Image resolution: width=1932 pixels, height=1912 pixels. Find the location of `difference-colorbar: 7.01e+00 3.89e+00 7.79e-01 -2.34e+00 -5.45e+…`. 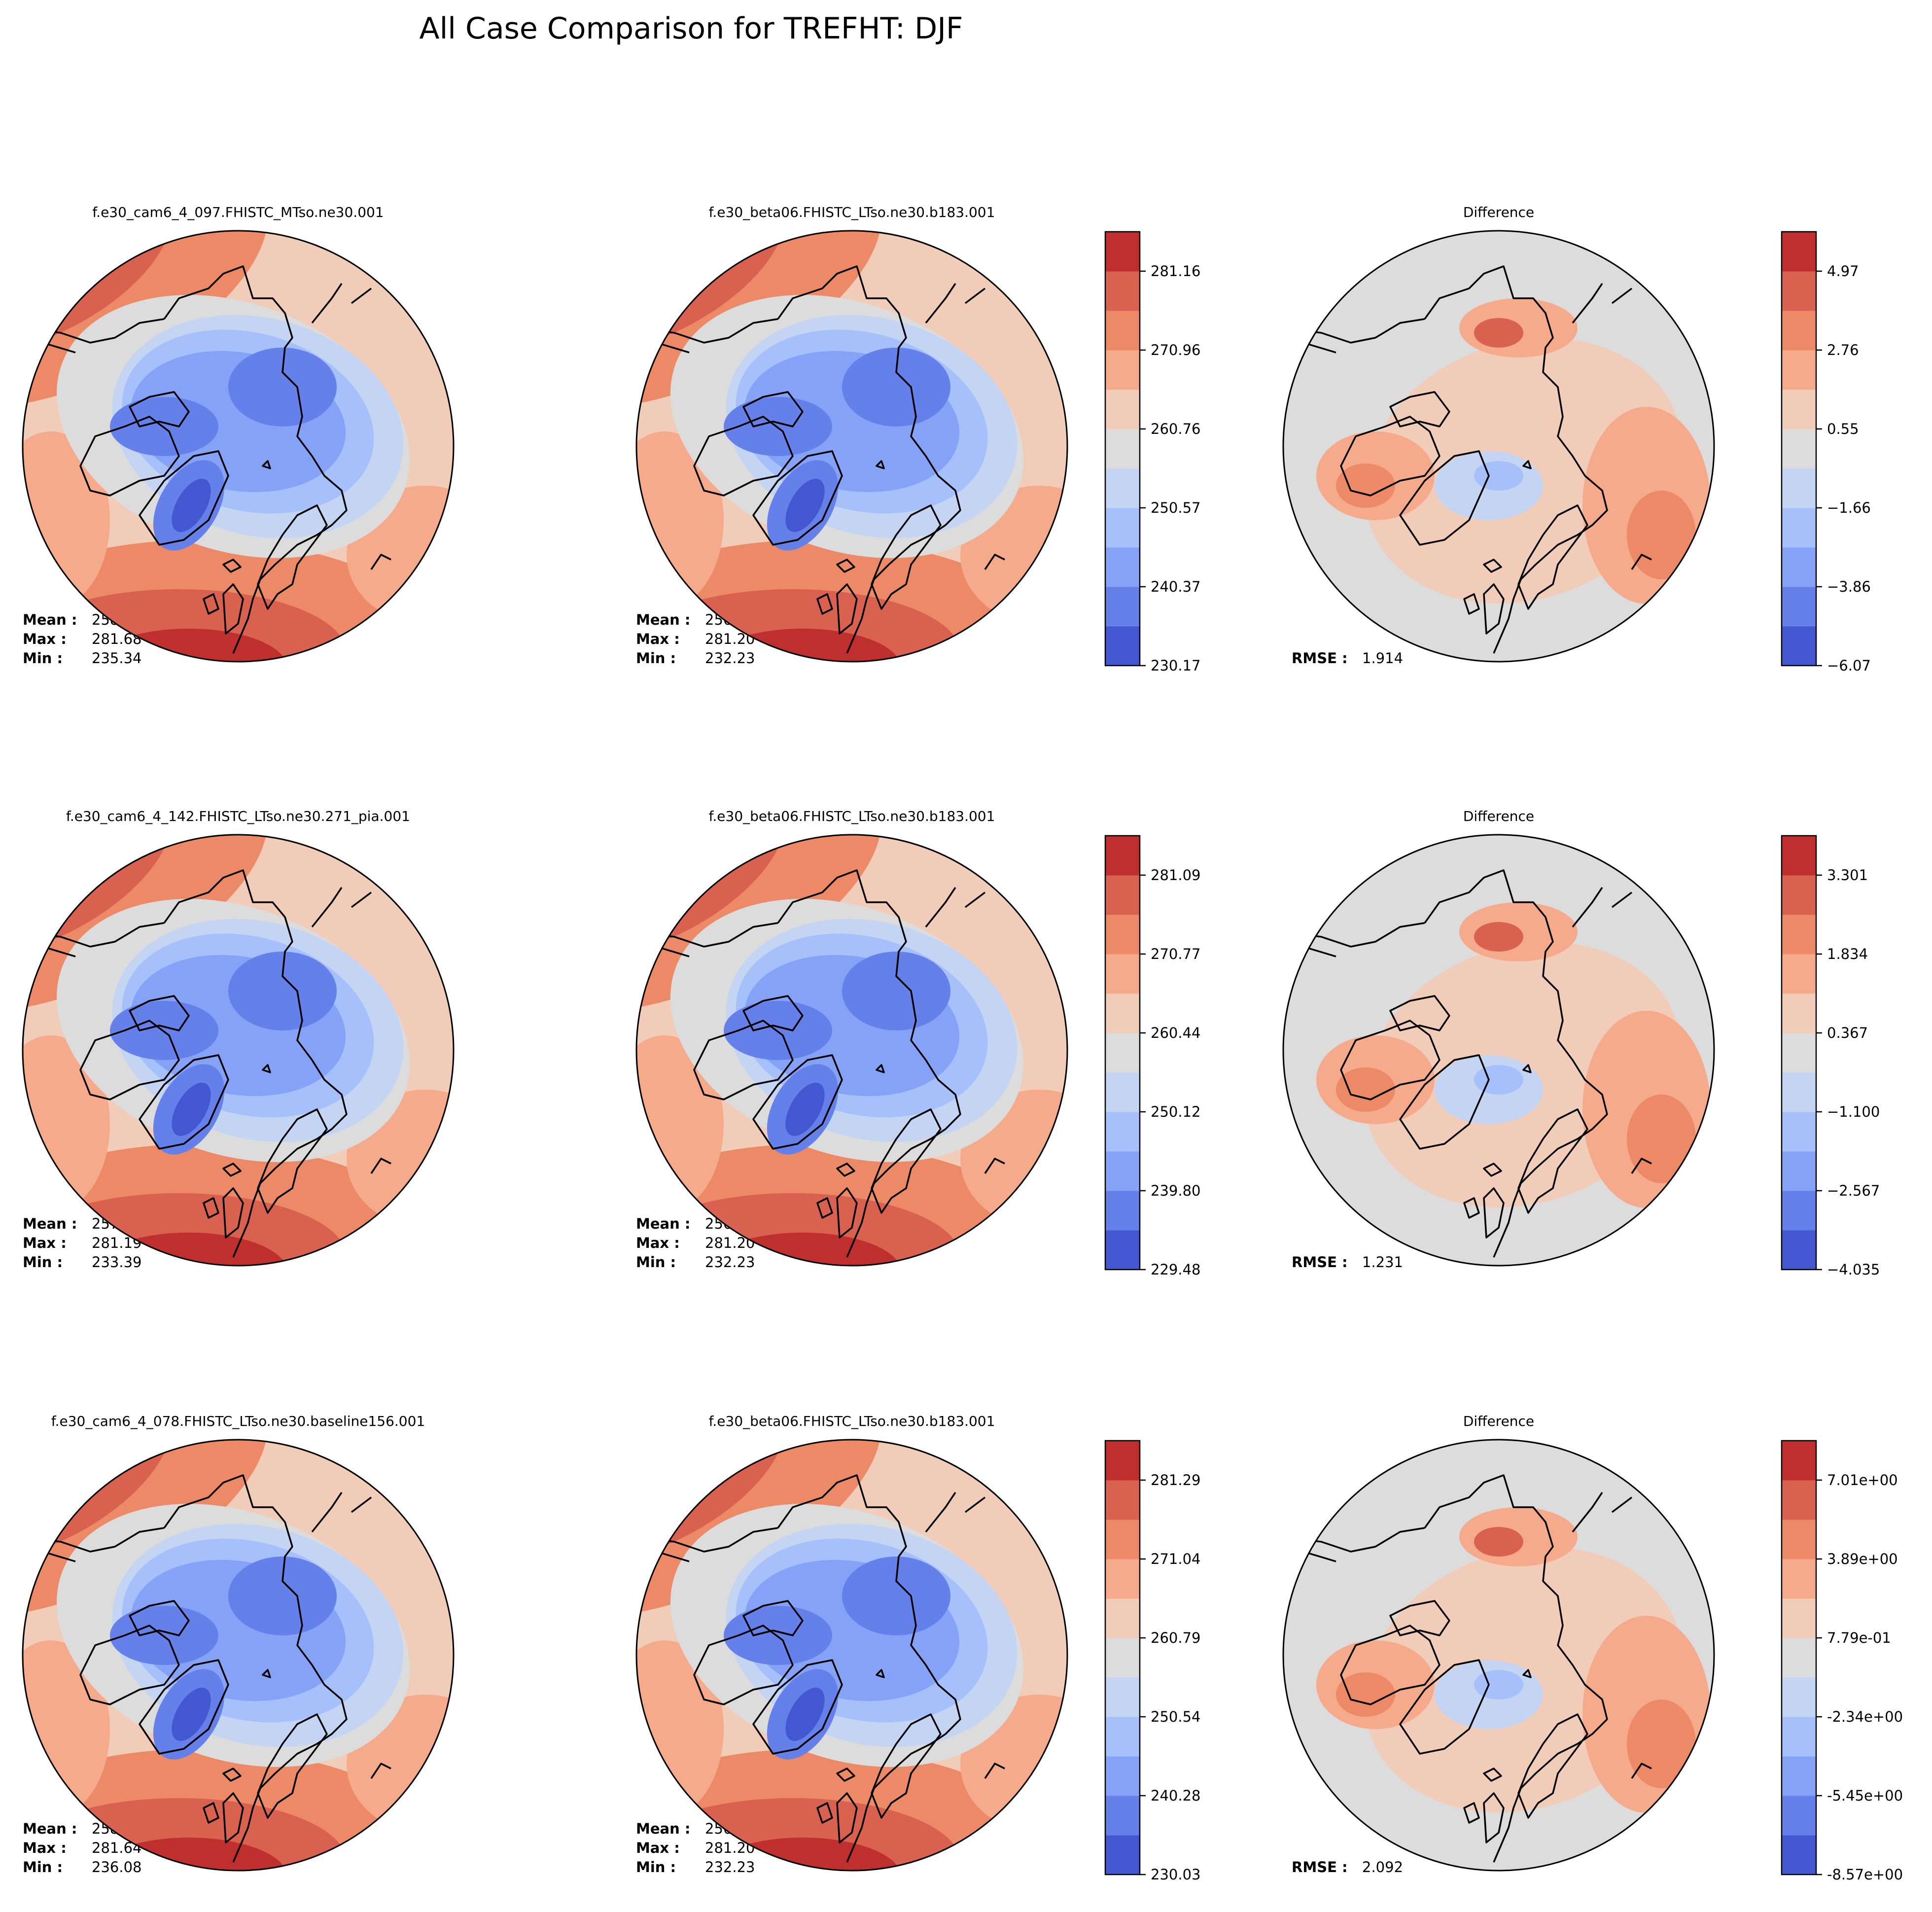

difference-colorbar: 7.01e+00 3.89e+00 7.79e-01 -2.34e+00 -5.45e+… is located at coordinates (1842, 1661).